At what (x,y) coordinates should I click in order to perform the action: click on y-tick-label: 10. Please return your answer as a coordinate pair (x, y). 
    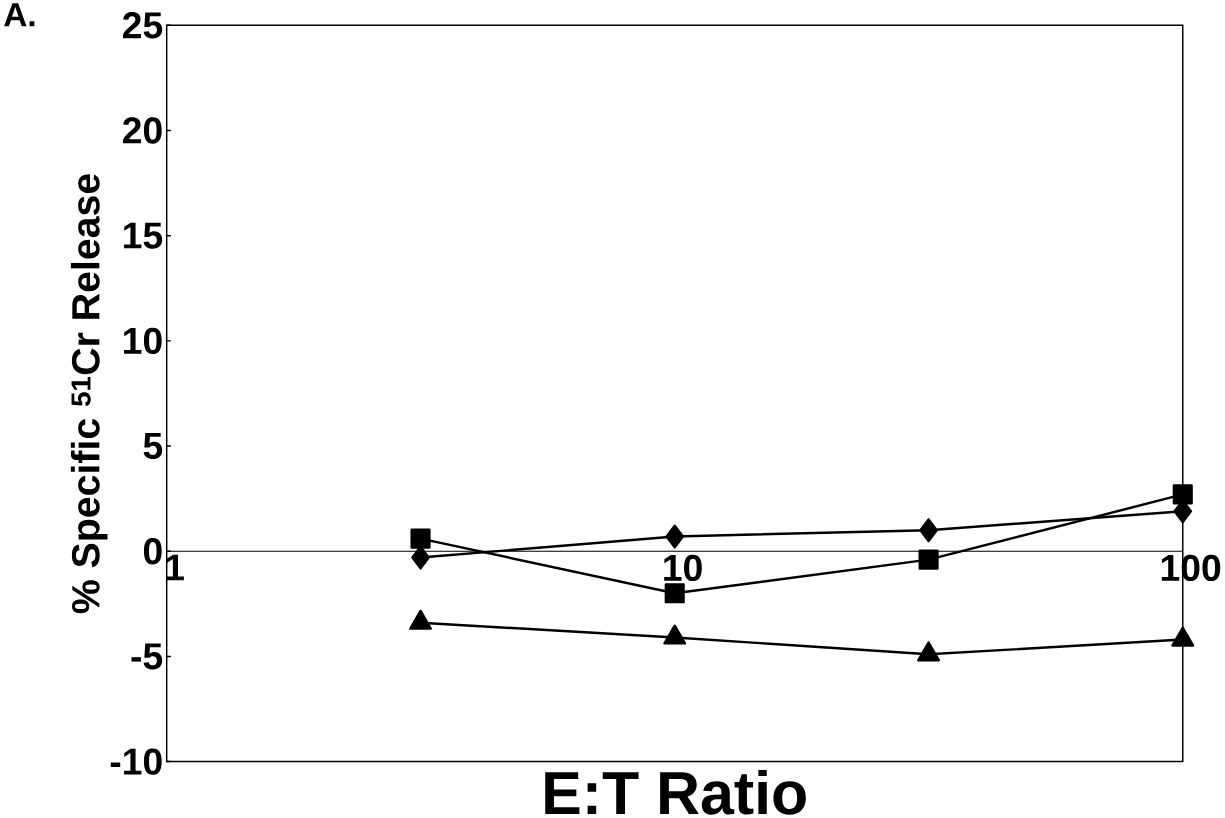
    Looking at the image, I should click on (143, 341).